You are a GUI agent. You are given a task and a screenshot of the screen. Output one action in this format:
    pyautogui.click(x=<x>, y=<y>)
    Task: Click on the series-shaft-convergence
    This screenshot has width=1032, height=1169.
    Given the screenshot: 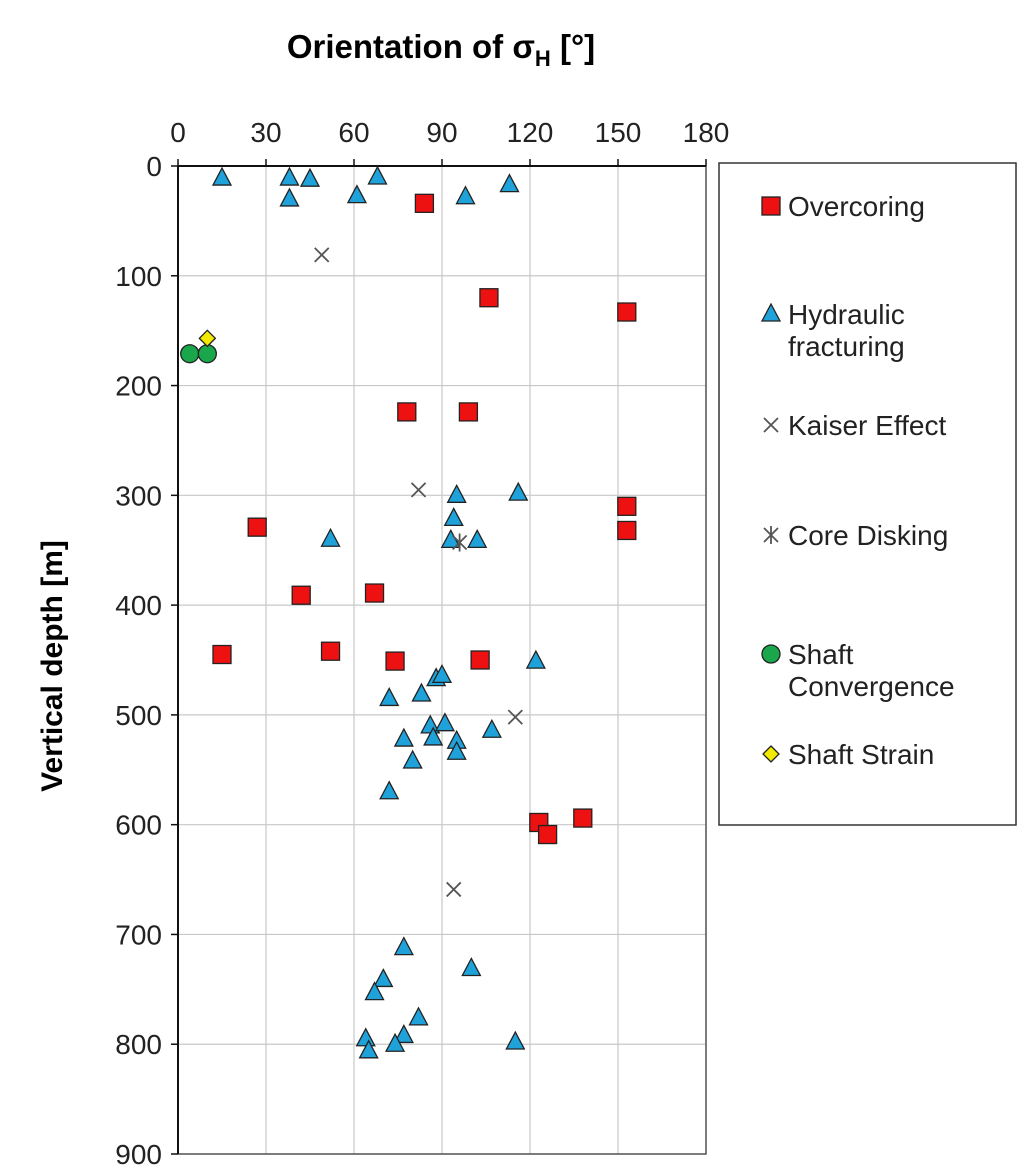 What is the action you would take?
    pyautogui.click(x=198, y=354)
    